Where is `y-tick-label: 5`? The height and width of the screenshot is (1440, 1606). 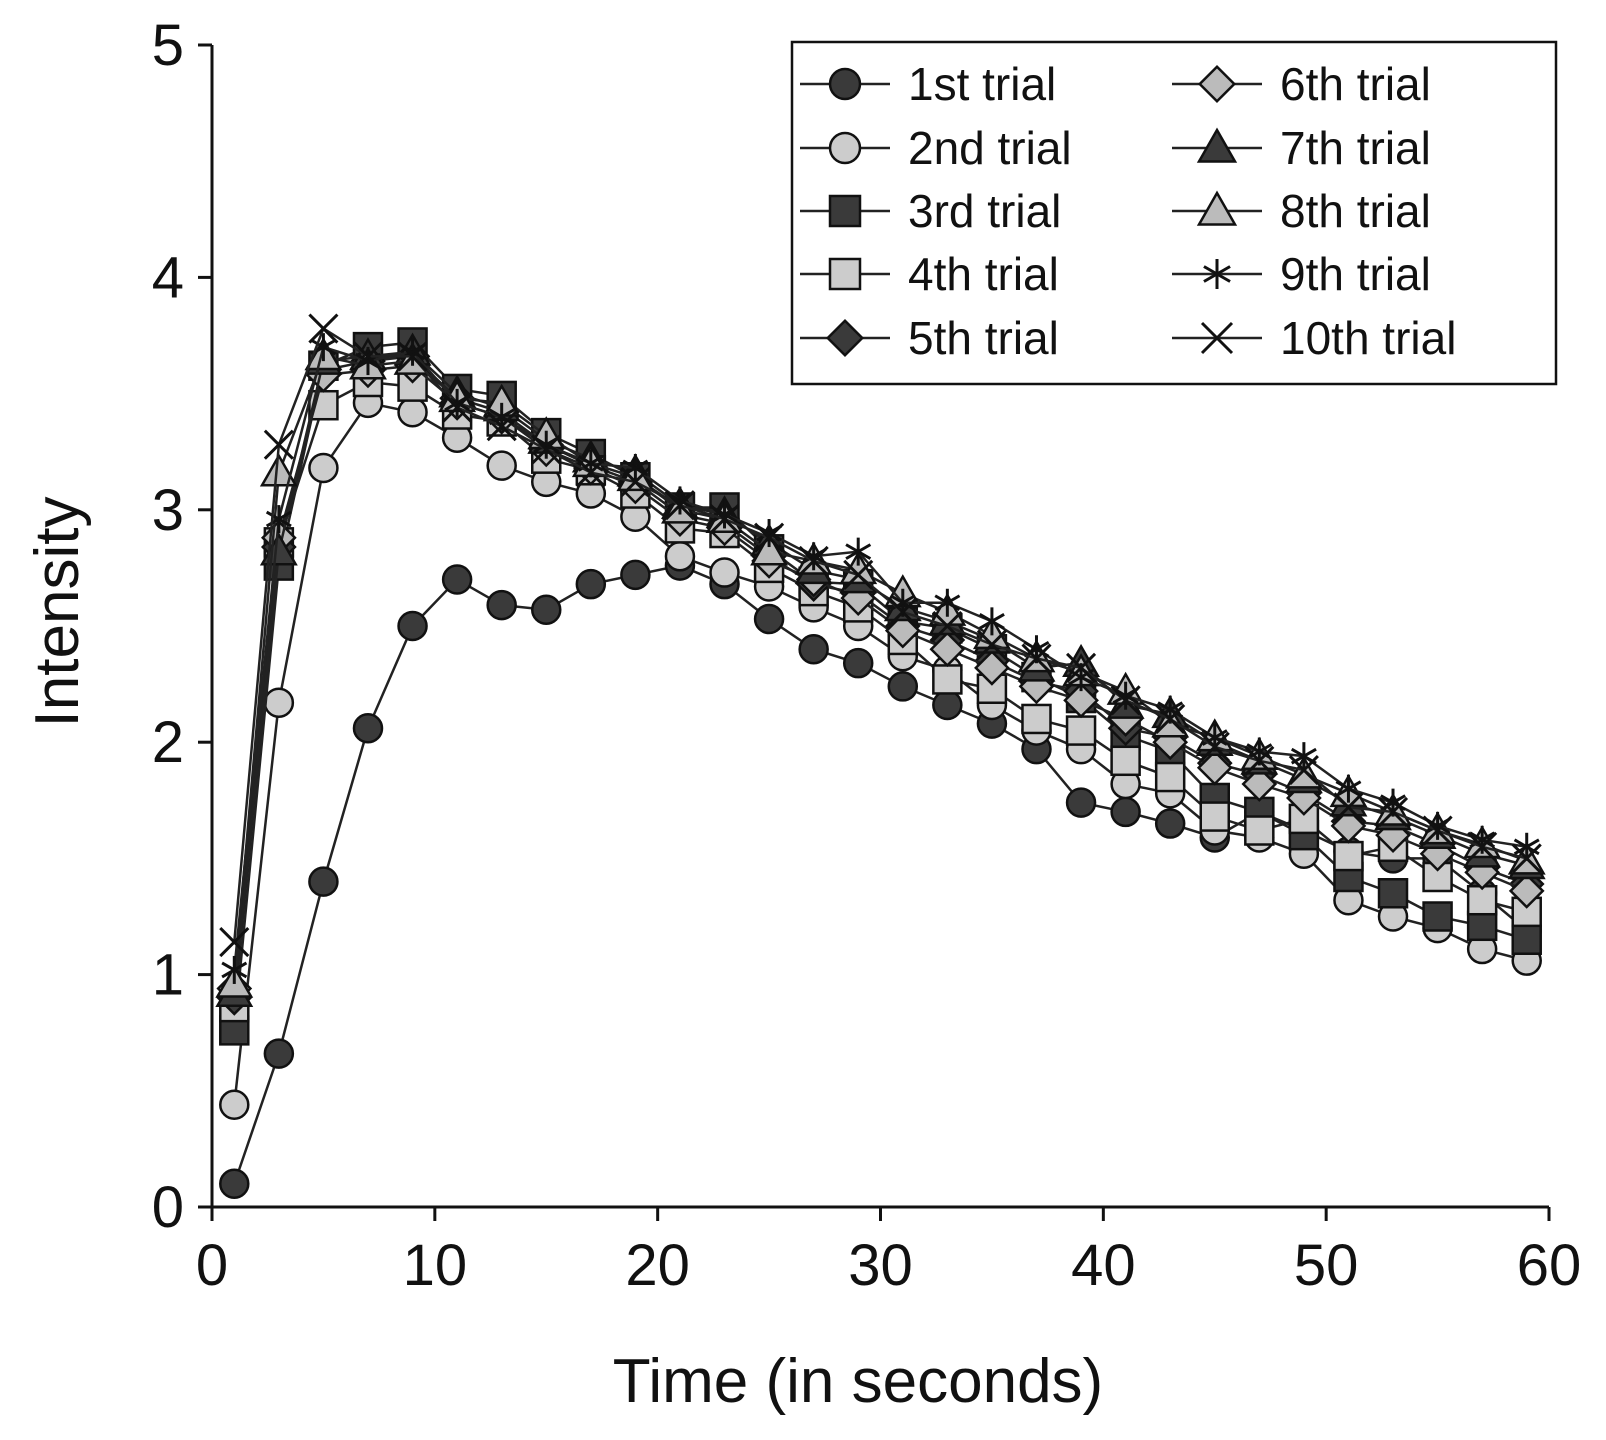
y-tick-label: 5 is located at coordinates (168, 45).